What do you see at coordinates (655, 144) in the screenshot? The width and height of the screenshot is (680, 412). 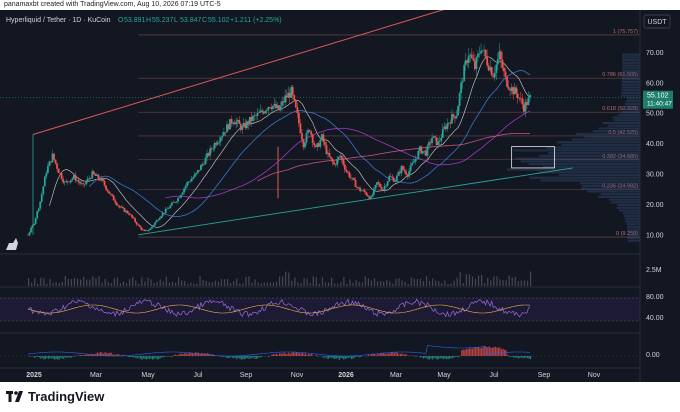 I see `price-tick-40: 40.00` at bounding box center [655, 144].